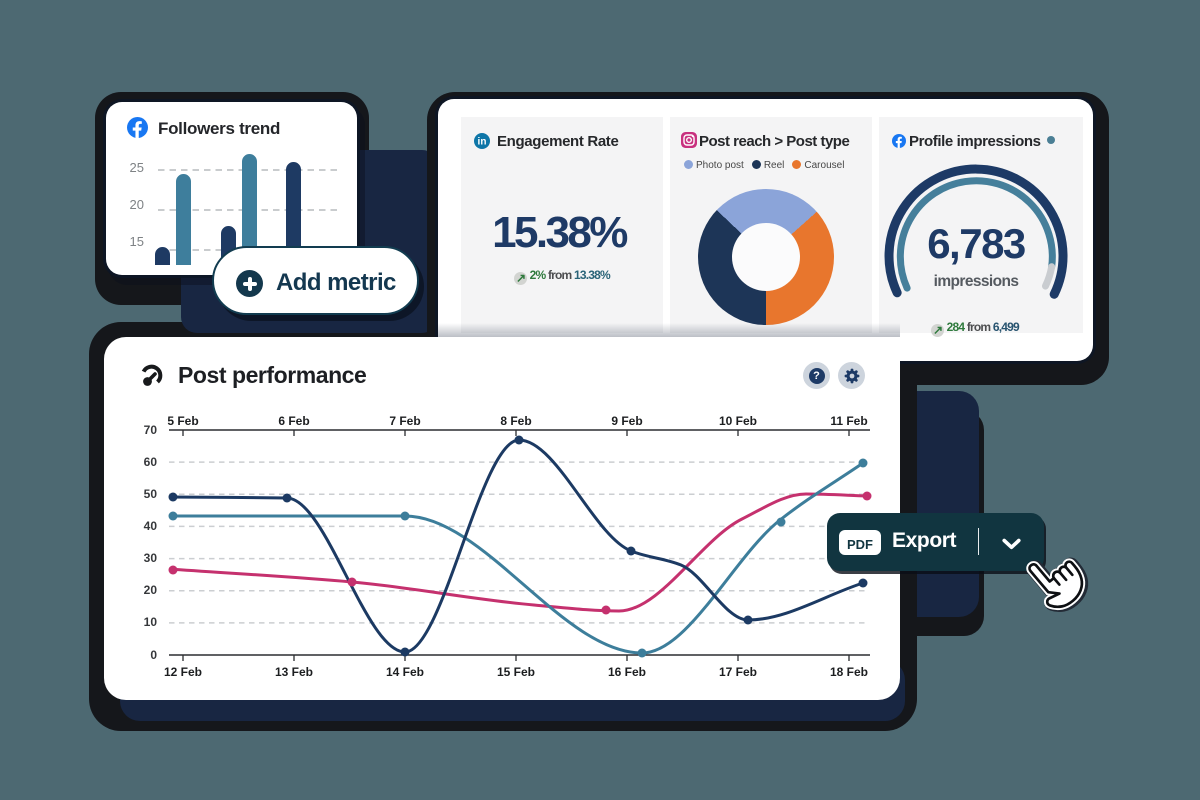 This screenshot has height=800, width=1200. Describe the element at coordinates (738, 421) in the screenshot. I see `svg-text: 10 Feb` at that location.